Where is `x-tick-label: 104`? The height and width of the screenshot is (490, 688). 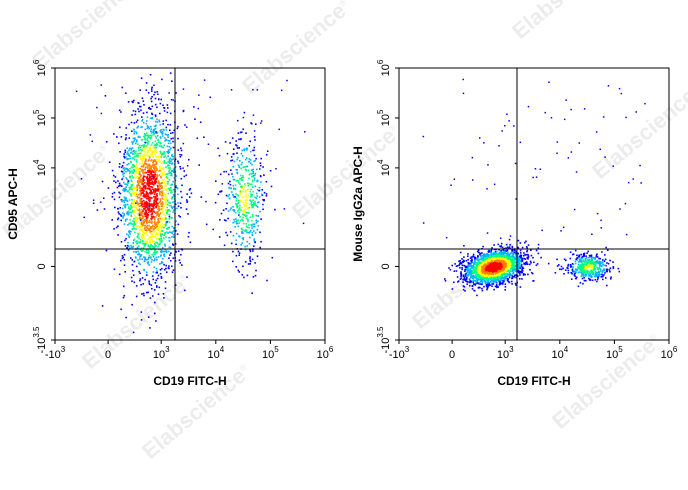
x-tick-label: 104 is located at coordinates (215, 353).